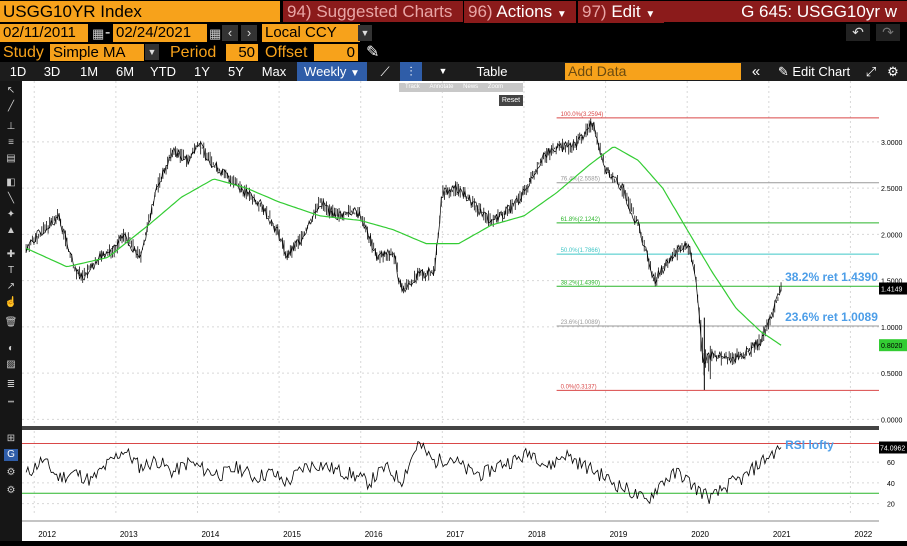 This screenshot has height=546, width=907. I want to click on cursor-icon: ↖, so click(11, 90).